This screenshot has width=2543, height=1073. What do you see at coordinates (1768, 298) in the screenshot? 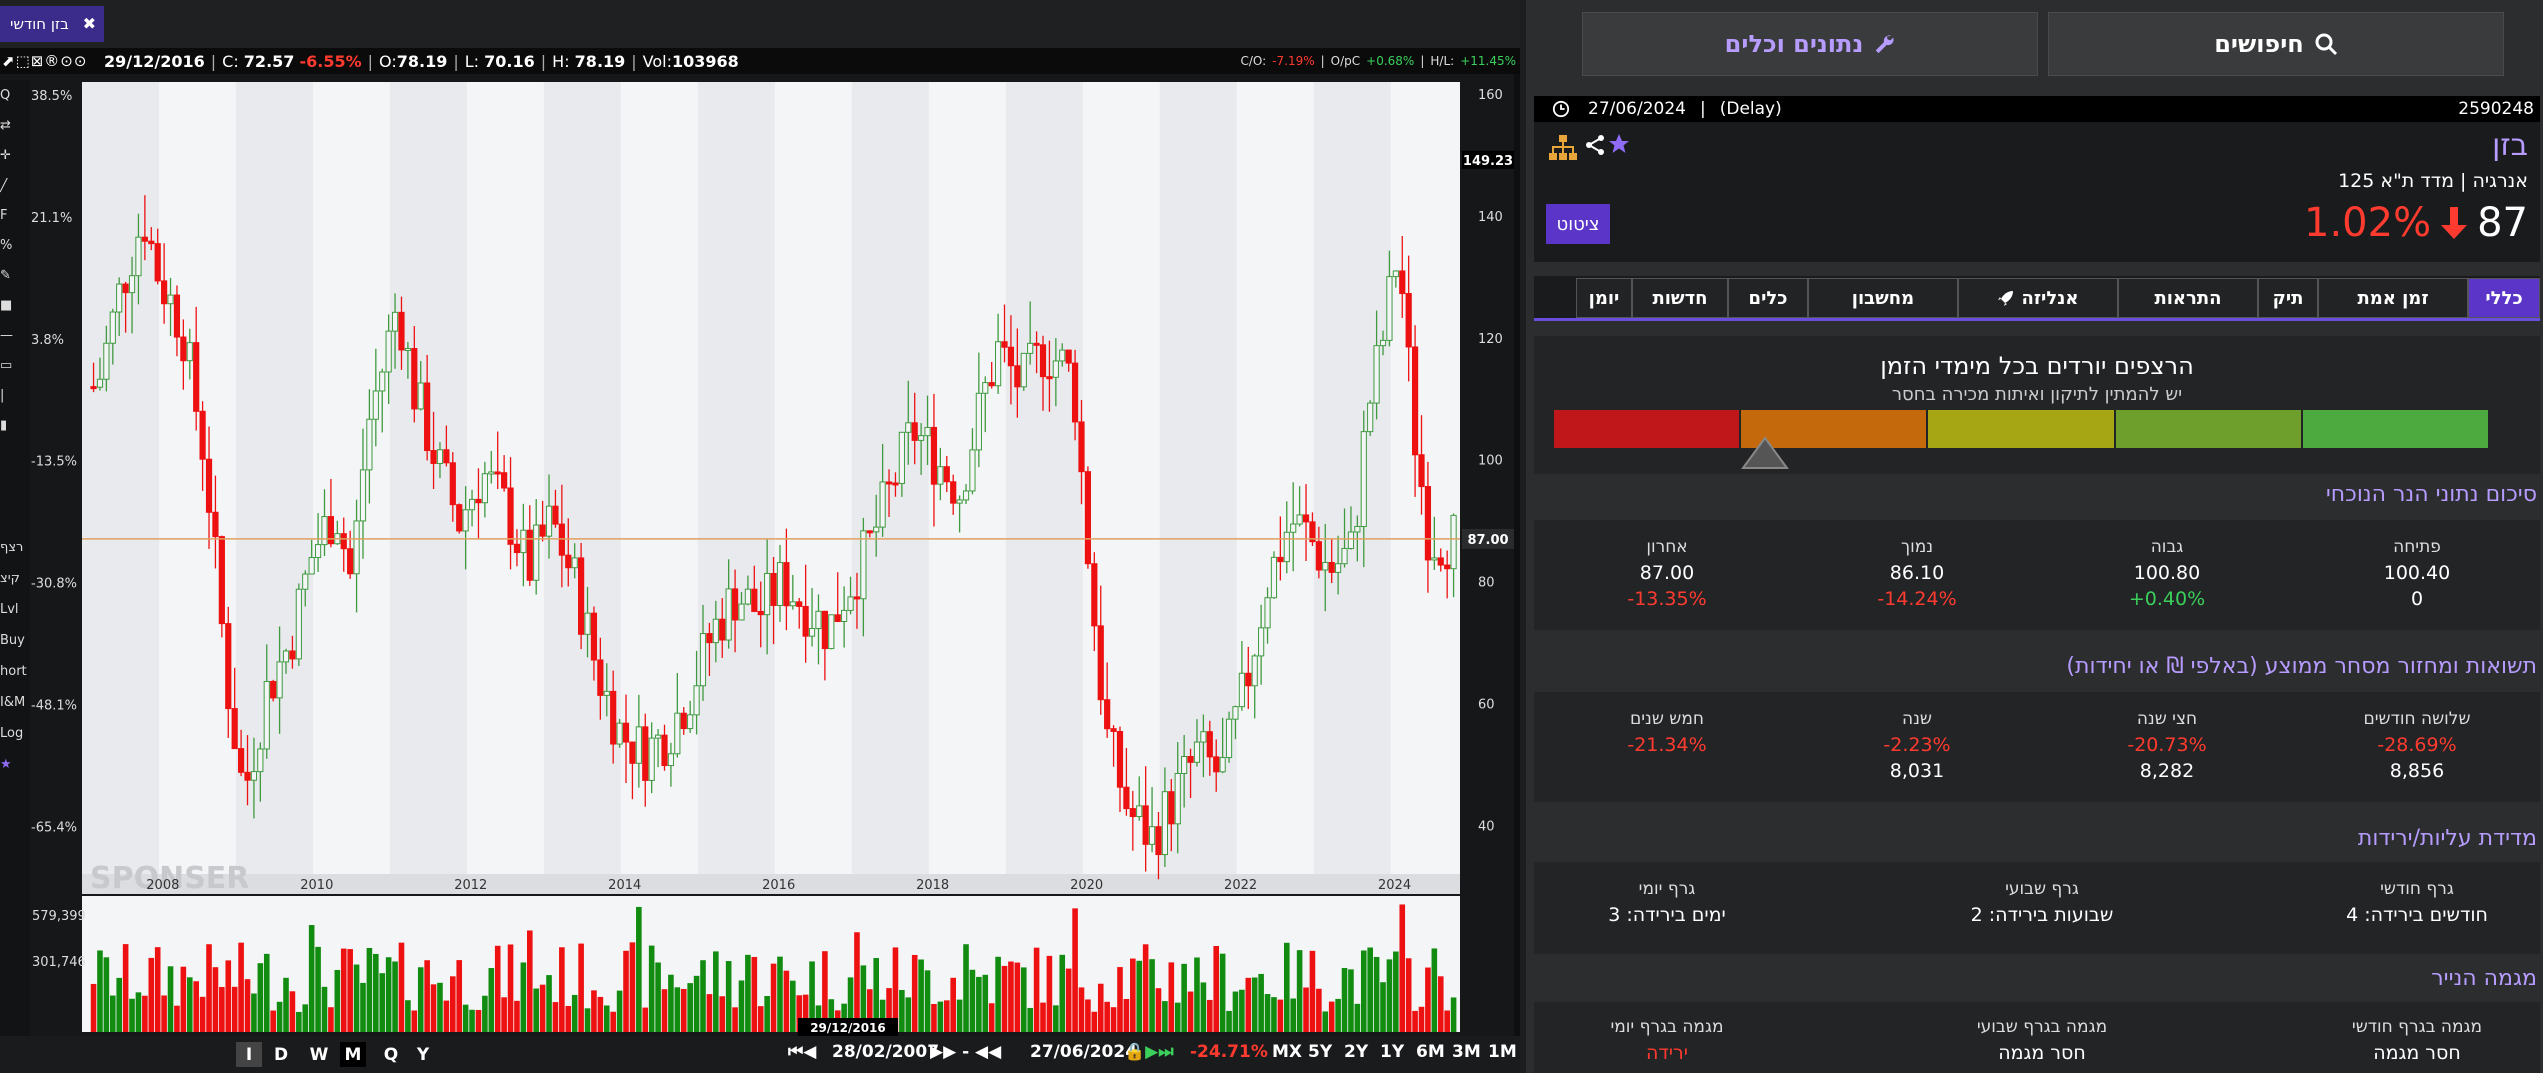
I see `tab-6: כלים` at bounding box center [1768, 298].